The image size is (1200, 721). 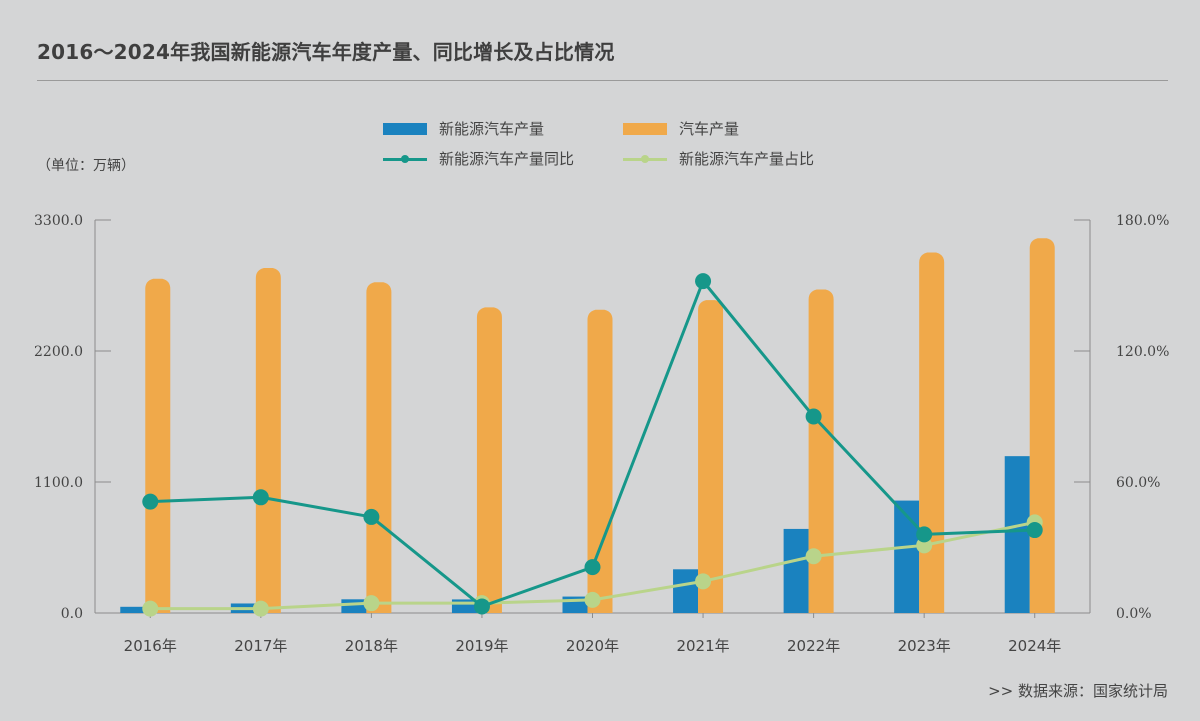 I want to click on legend-label-nev-share: 新能源汽车产量占比, so click(x=747, y=159).